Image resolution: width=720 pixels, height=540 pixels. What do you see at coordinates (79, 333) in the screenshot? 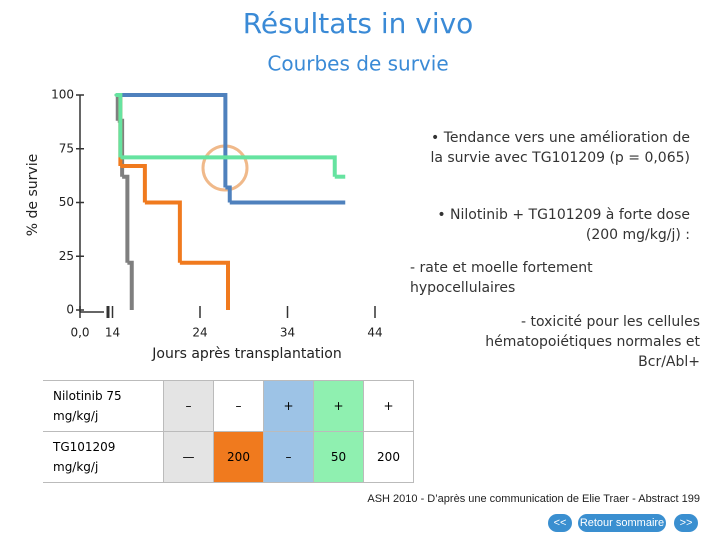
I see `x-tick-label: 0,0` at bounding box center [79, 333].